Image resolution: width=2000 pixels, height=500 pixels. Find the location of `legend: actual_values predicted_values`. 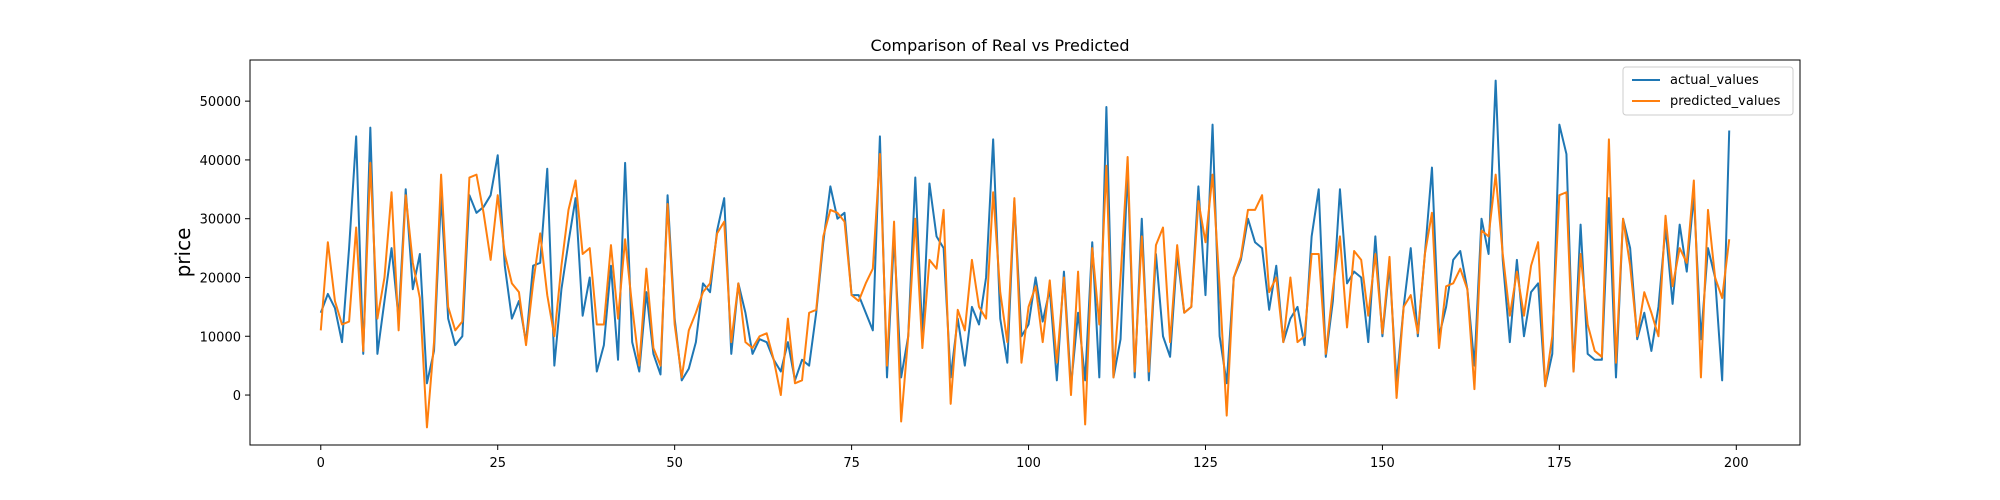

legend: actual_values predicted_values is located at coordinates (1708, 91).